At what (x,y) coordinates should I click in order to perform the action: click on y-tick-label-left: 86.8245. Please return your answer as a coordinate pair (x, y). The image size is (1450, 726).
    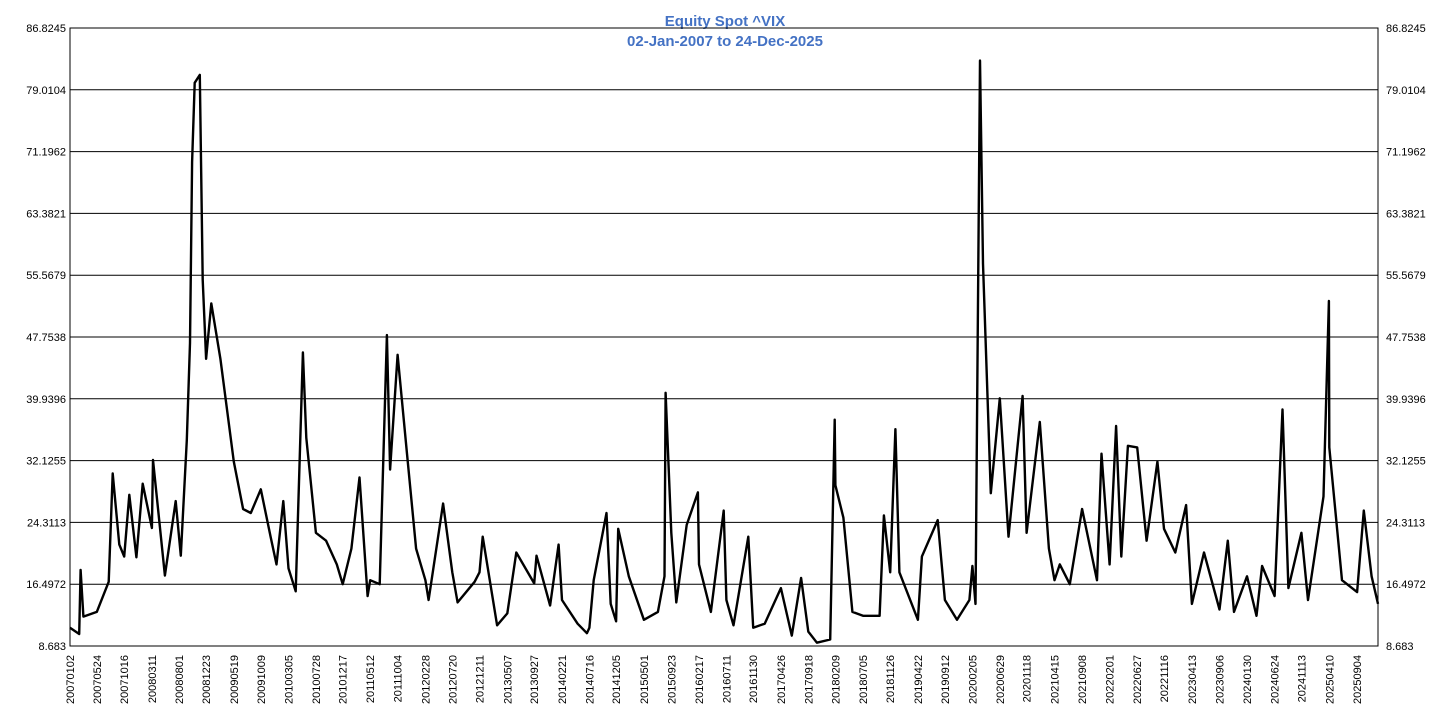
    Looking at the image, I should click on (46, 29).